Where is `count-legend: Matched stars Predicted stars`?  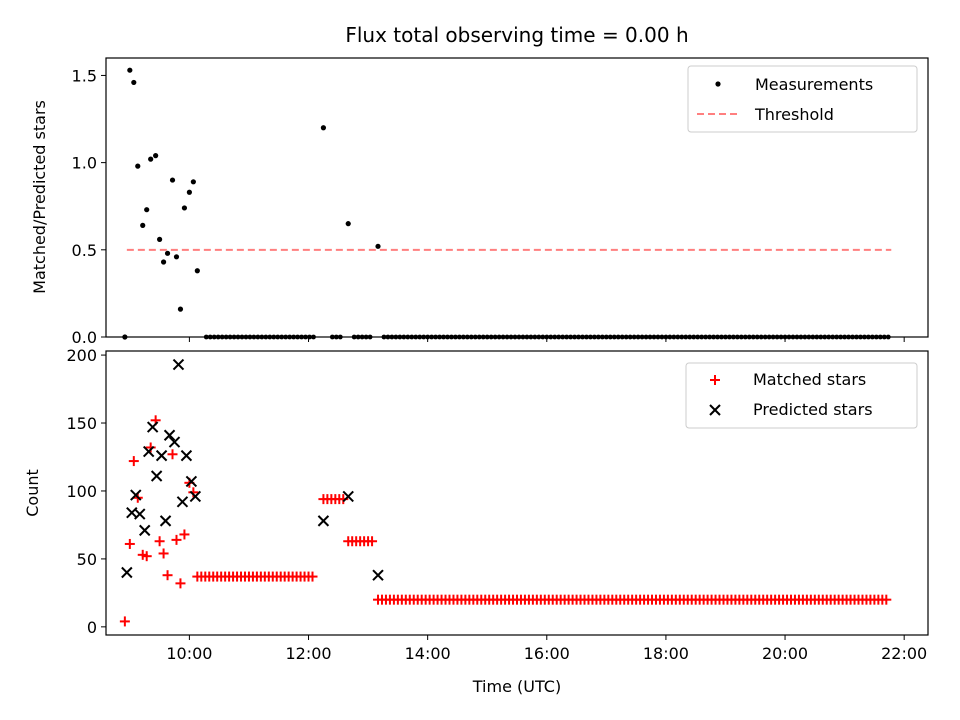 count-legend: Matched stars Predicted stars is located at coordinates (801, 395).